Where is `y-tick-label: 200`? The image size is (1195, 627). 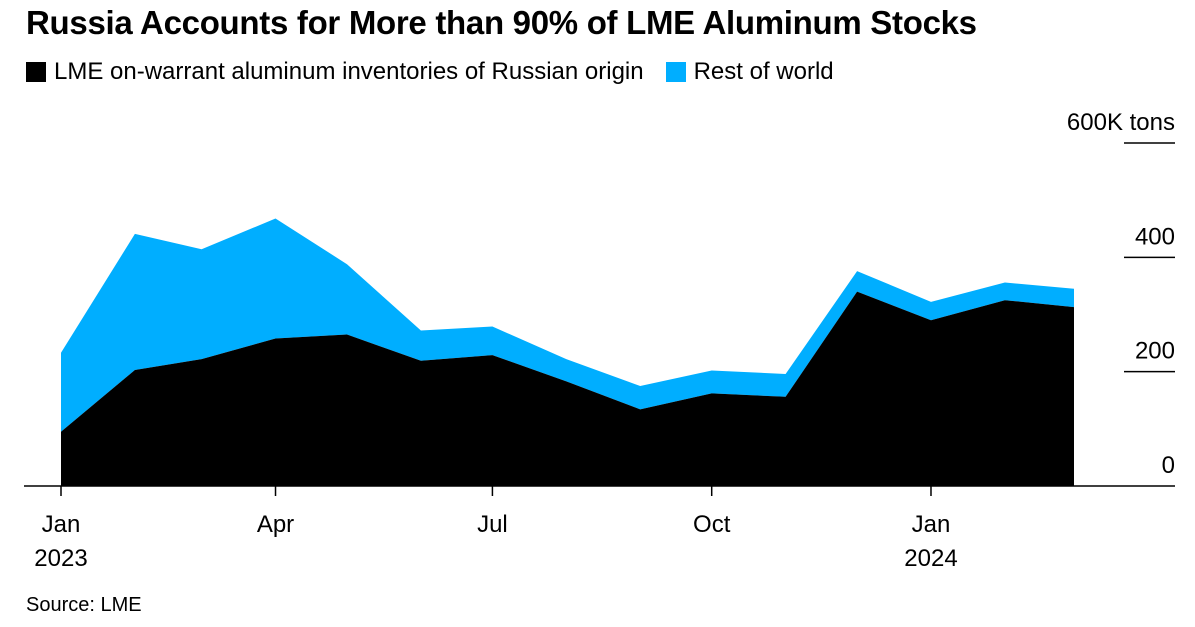
y-tick-label: 200 is located at coordinates (1155, 351).